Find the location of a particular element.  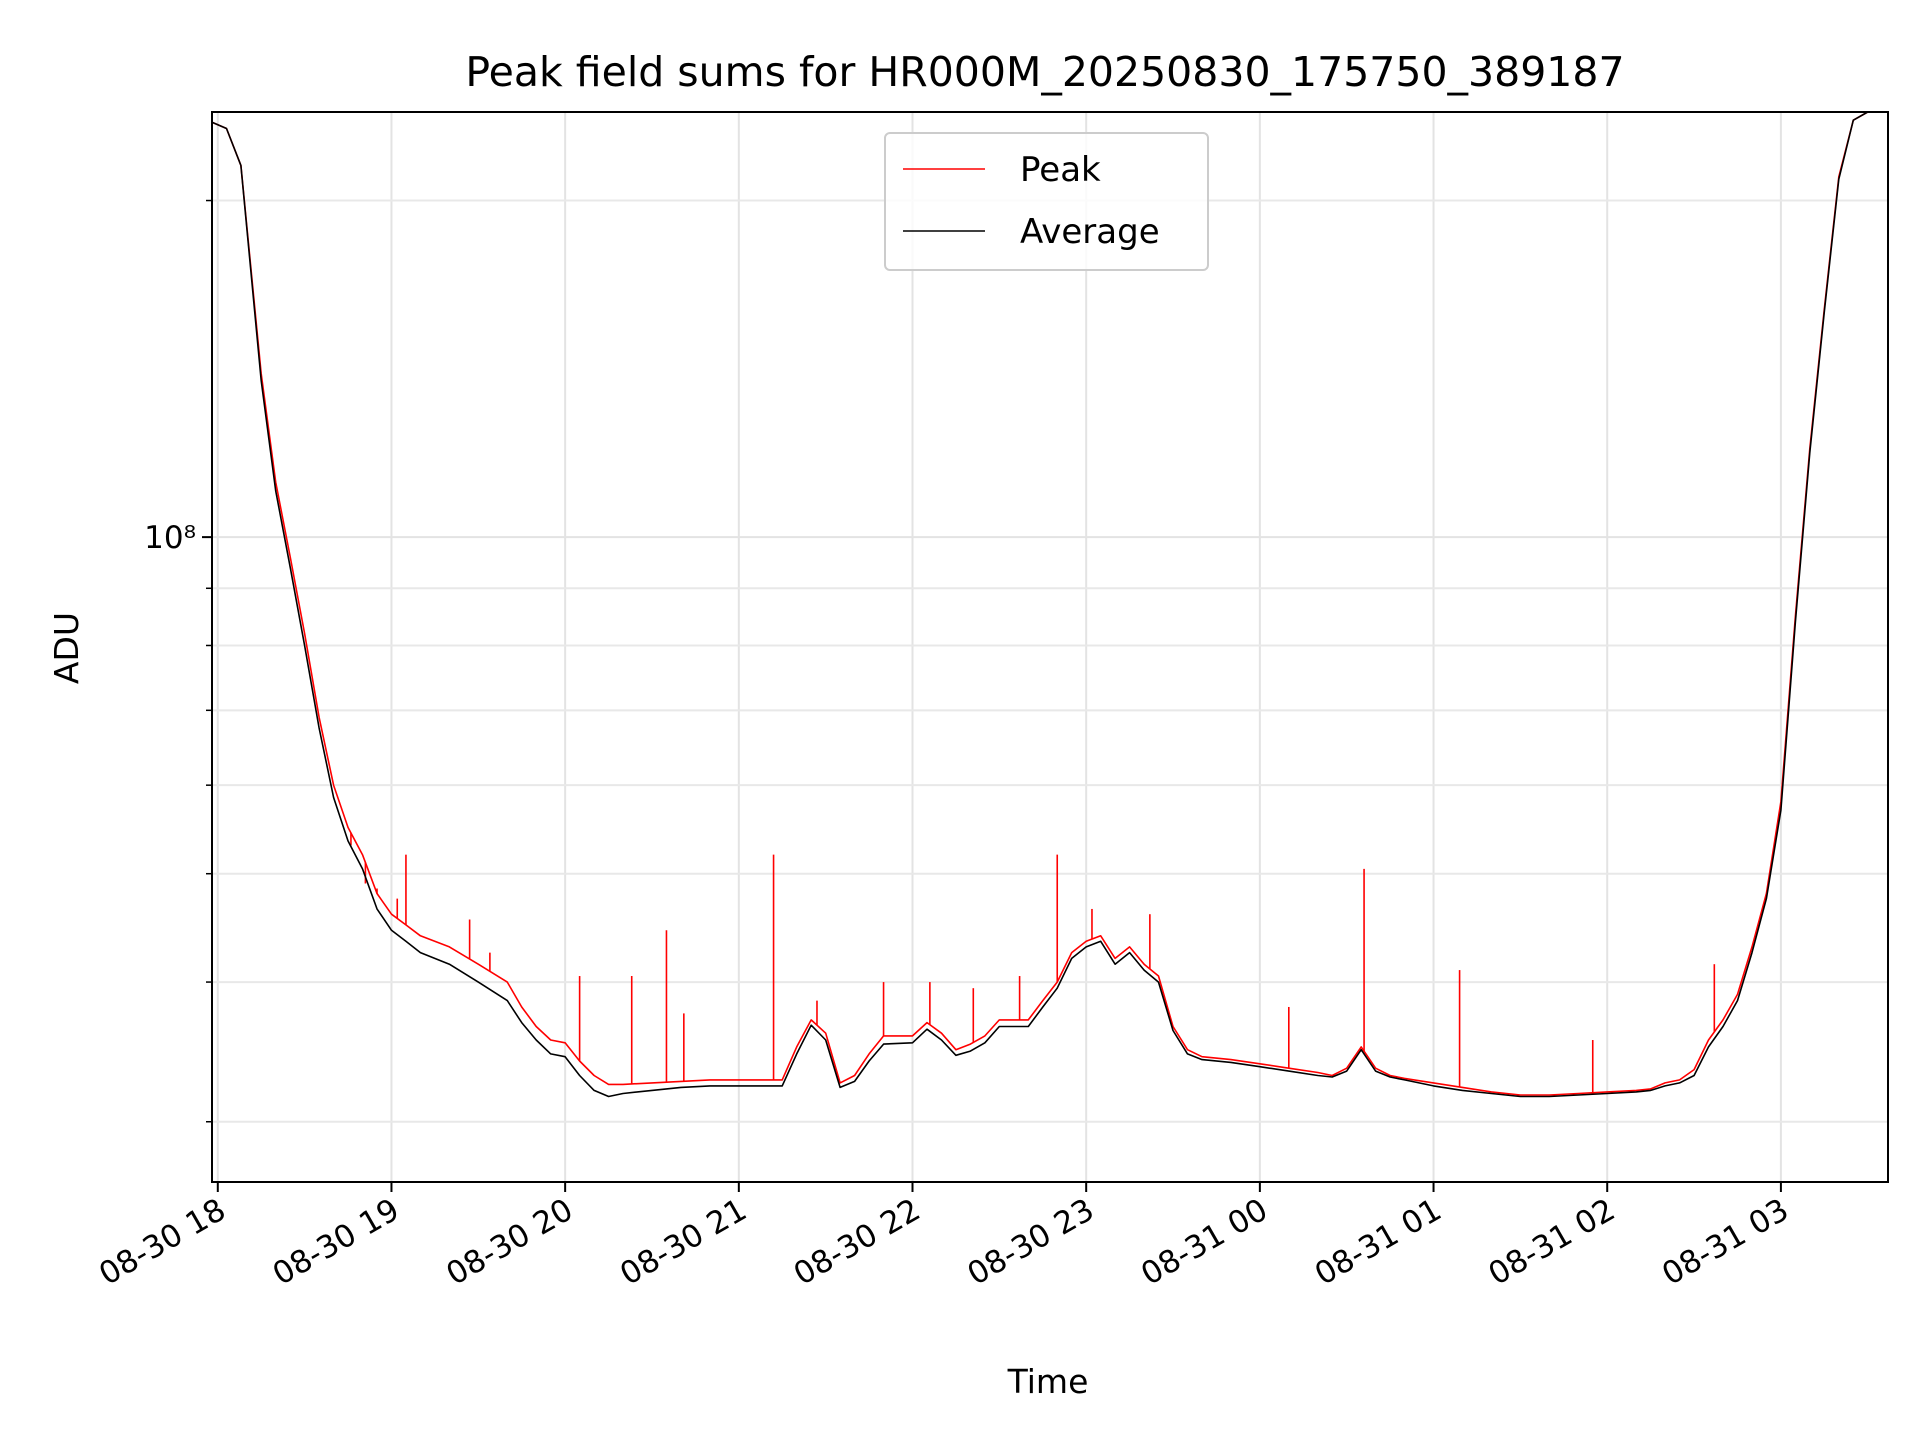

legend-label-average: Average is located at coordinates (1090, 232).